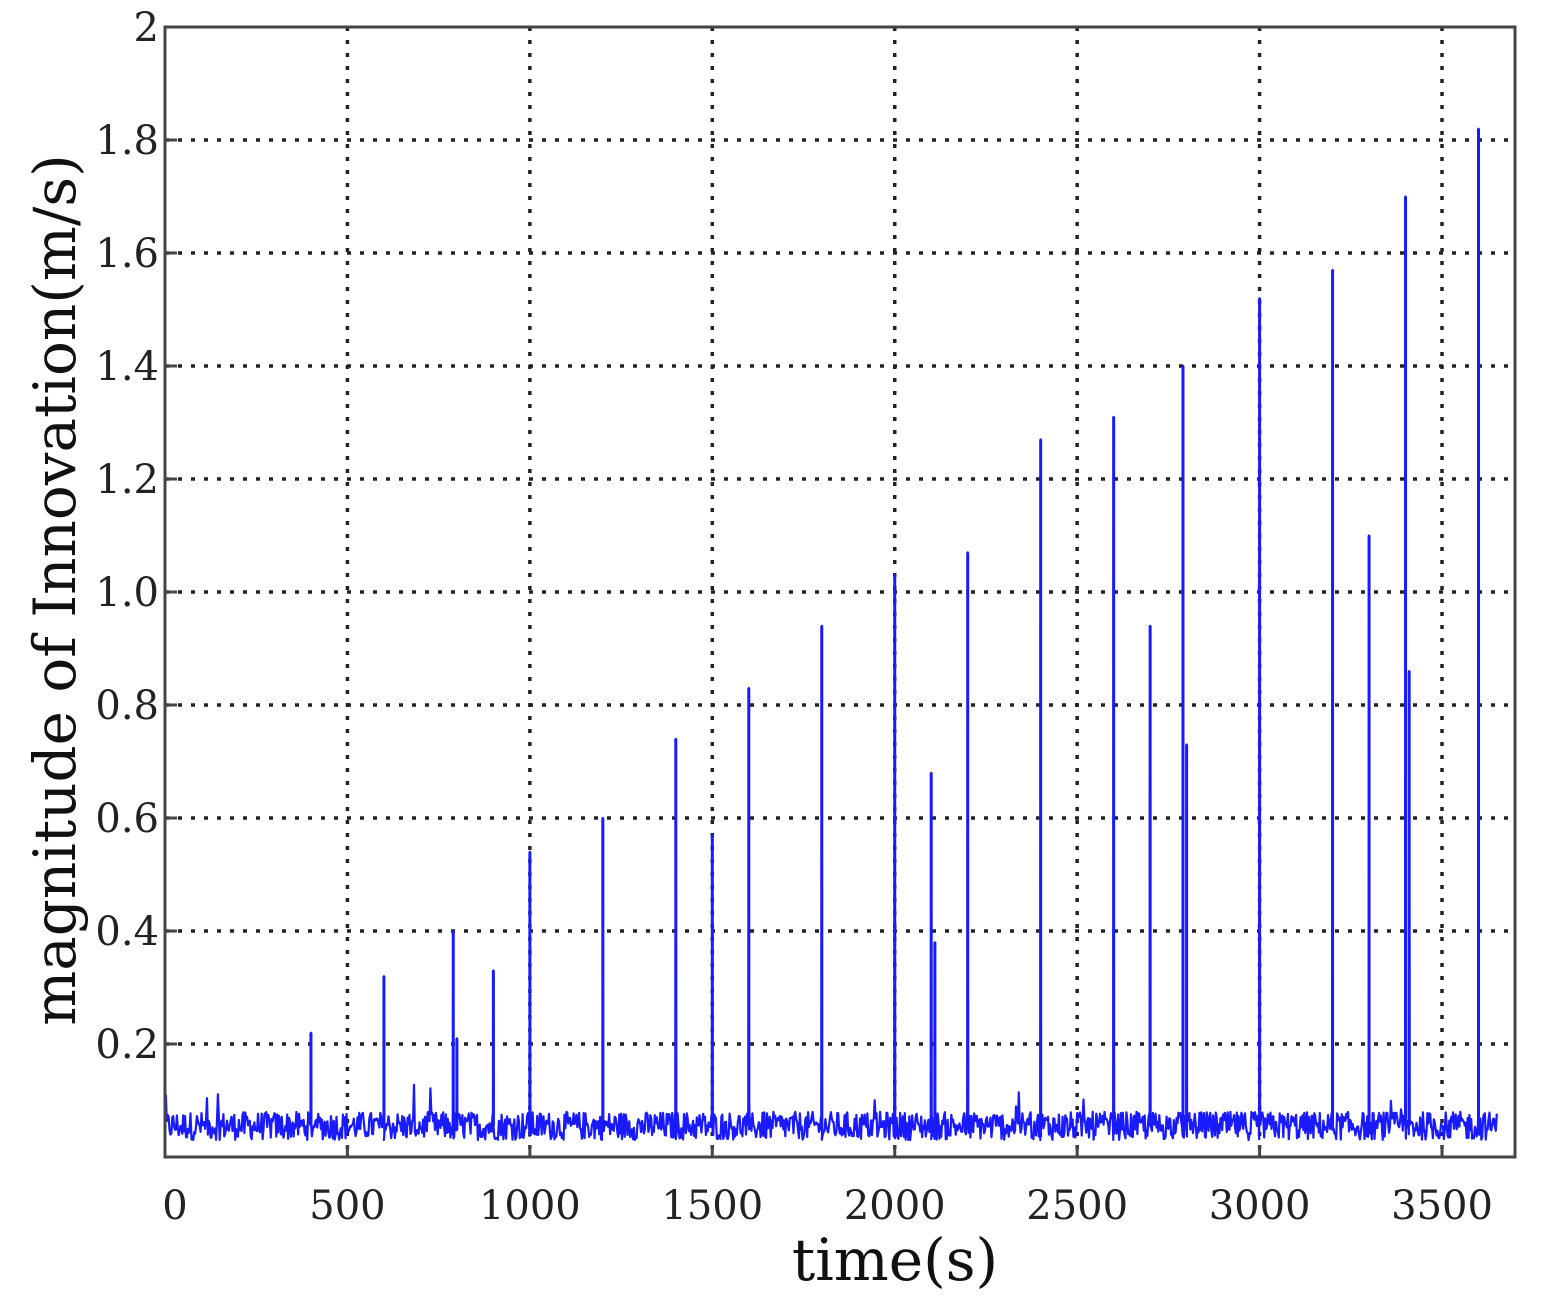  I want to click on y-tick-label: 1.8, so click(127, 141).